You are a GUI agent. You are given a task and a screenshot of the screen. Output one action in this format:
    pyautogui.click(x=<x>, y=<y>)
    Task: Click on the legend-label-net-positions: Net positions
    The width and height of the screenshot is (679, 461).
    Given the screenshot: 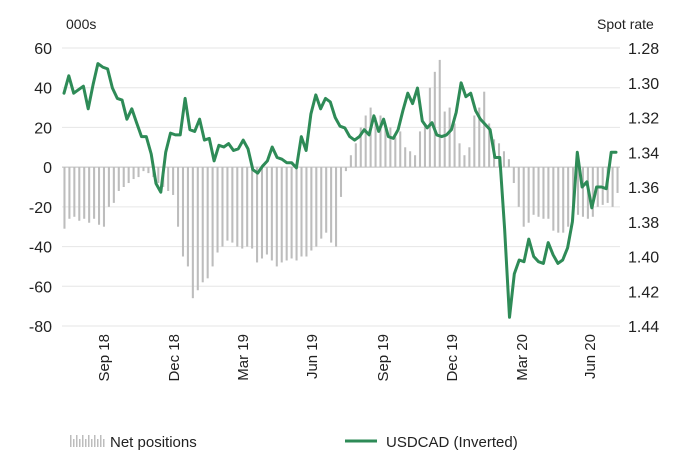 What is the action you would take?
    pyautogui.click(x=153, y=442)
    